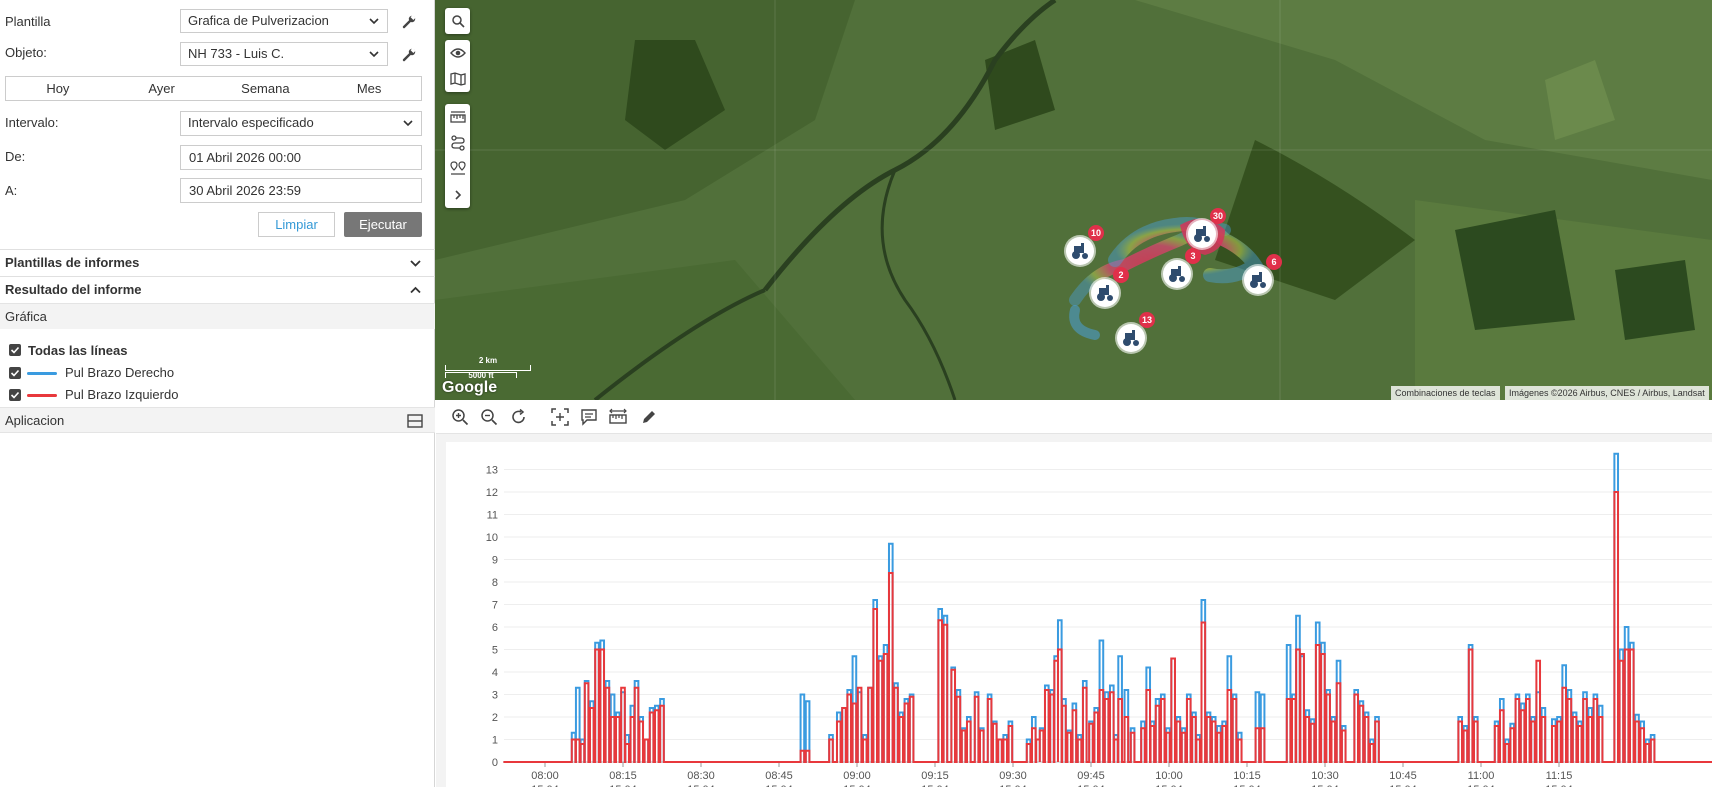 The image size is (1712, 787). Describe the element at coordinates (58, 88) in the screenshot. I see `period-today: Hoy` at that location.